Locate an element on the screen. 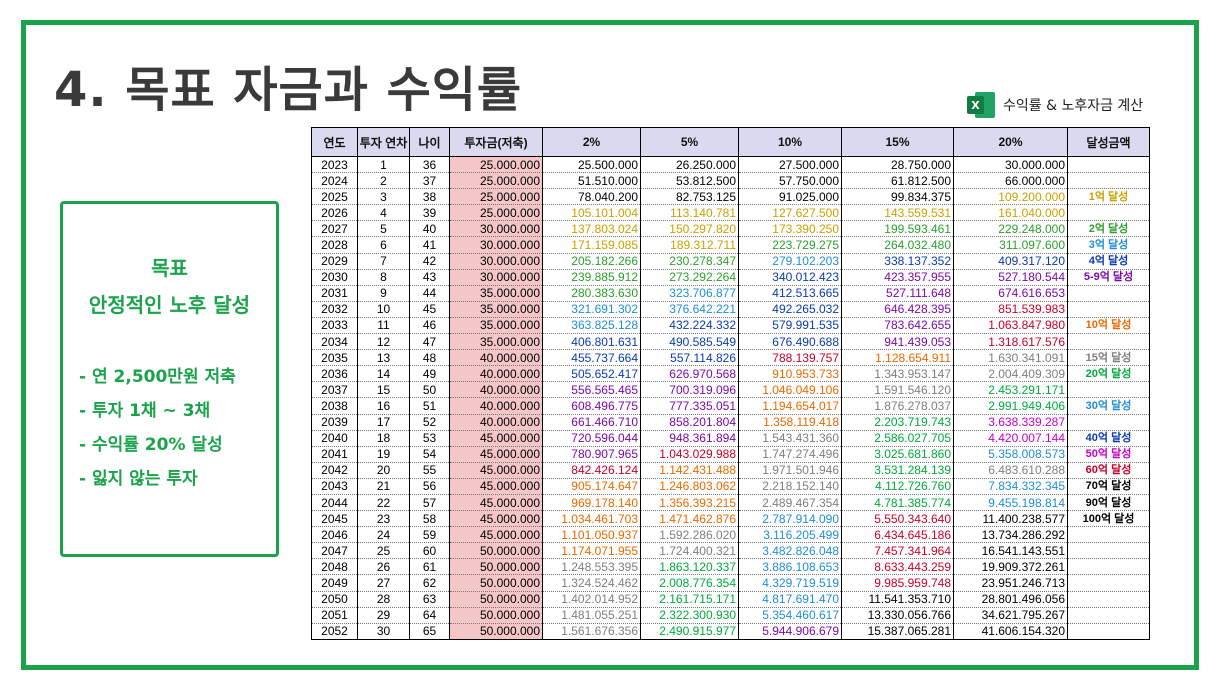  cell-rate-5: 82.753.125 is located at coordinates (689, 197).